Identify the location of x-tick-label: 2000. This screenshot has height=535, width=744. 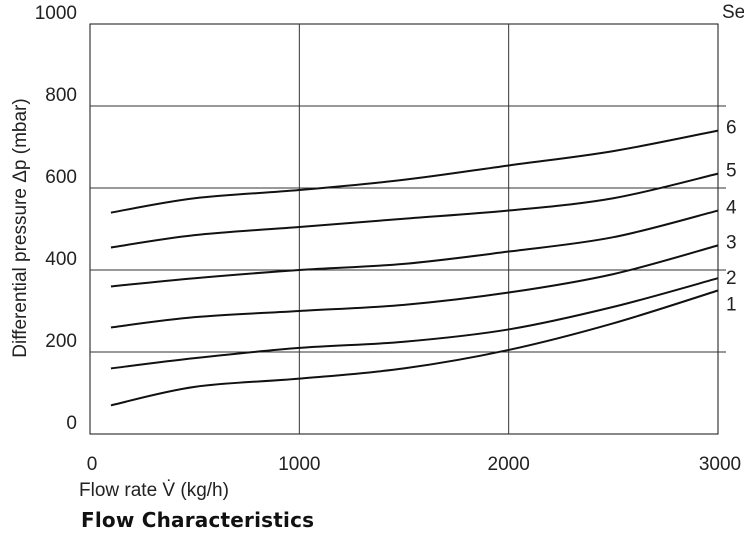
(509, 464).